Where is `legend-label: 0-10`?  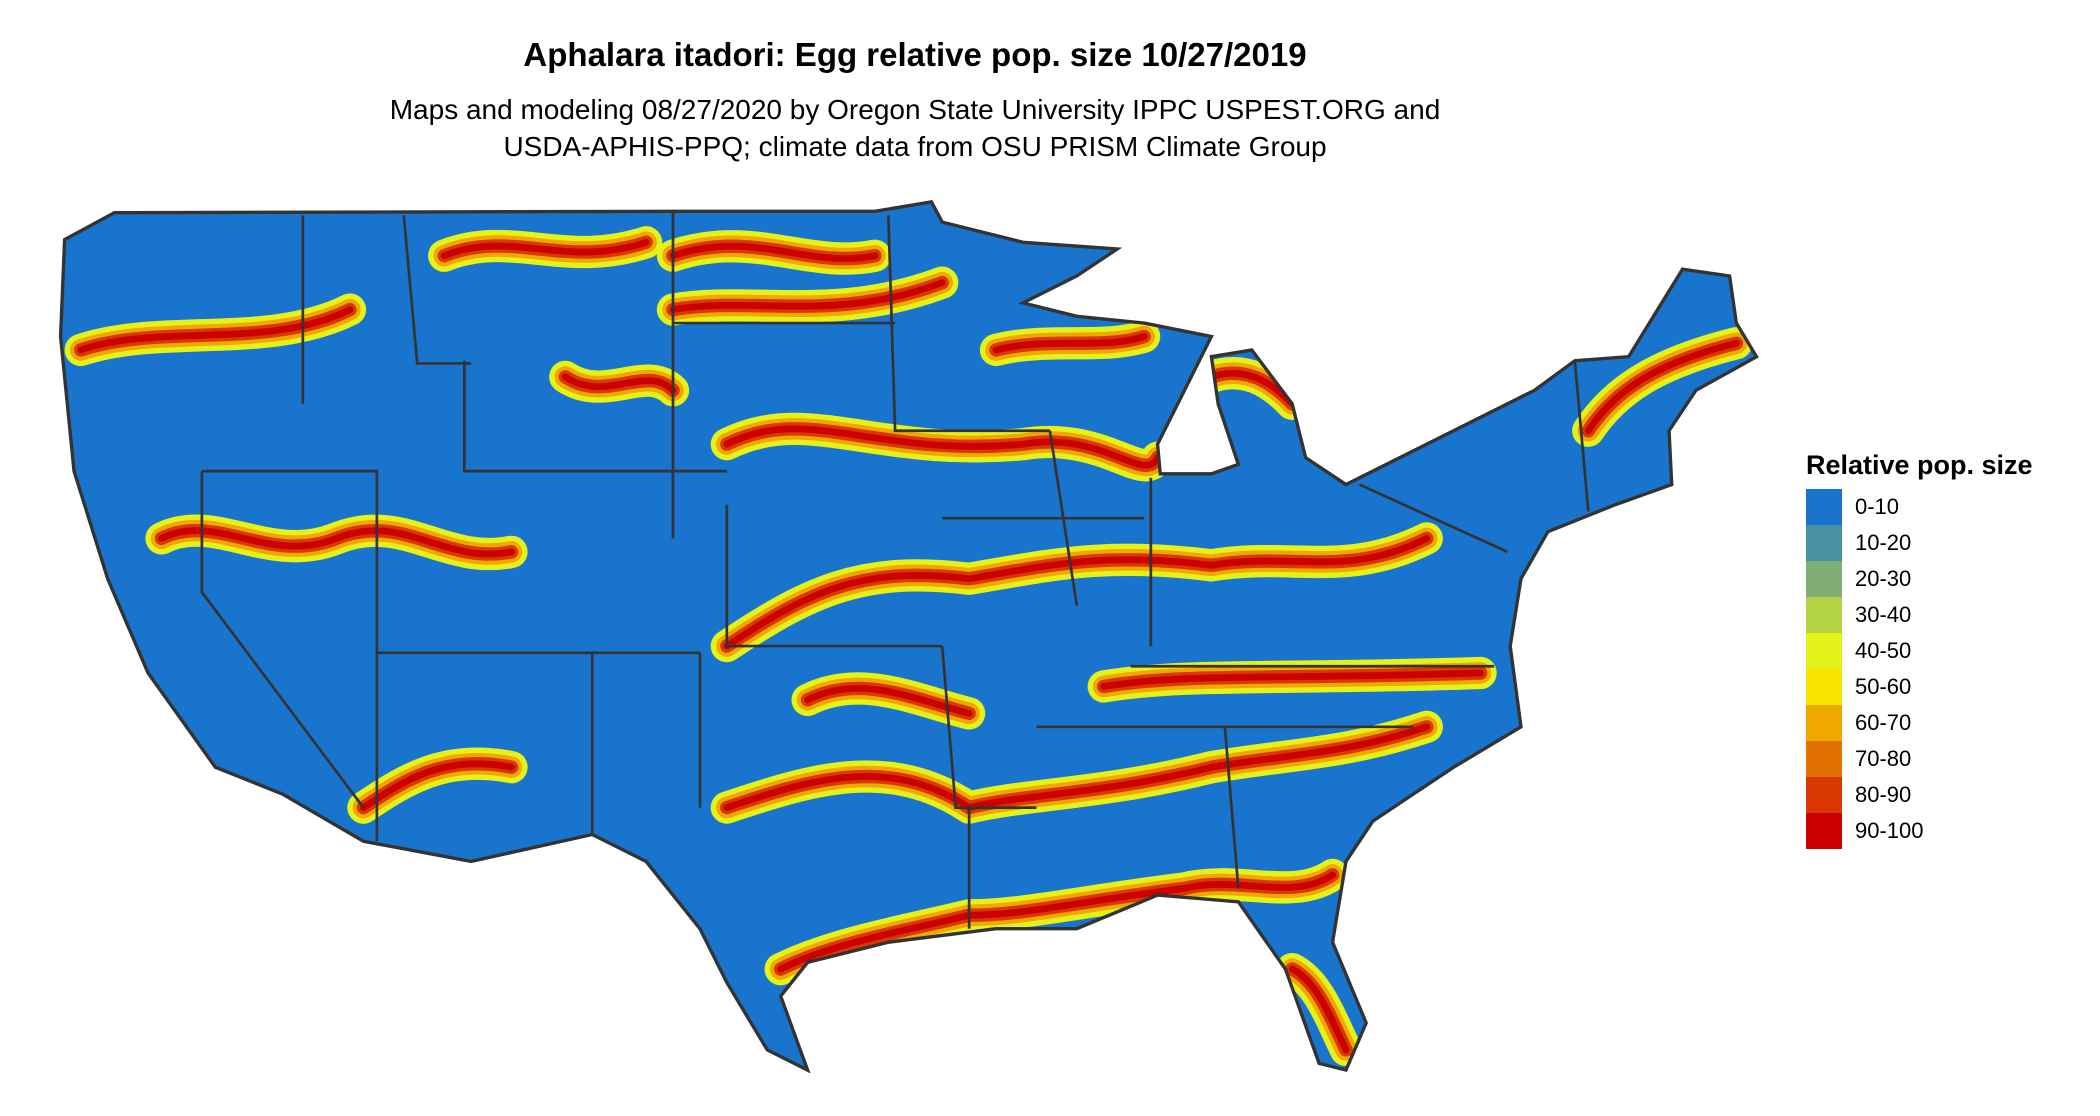 legend-label: 0-10 is located at coordinates (1877, 506).